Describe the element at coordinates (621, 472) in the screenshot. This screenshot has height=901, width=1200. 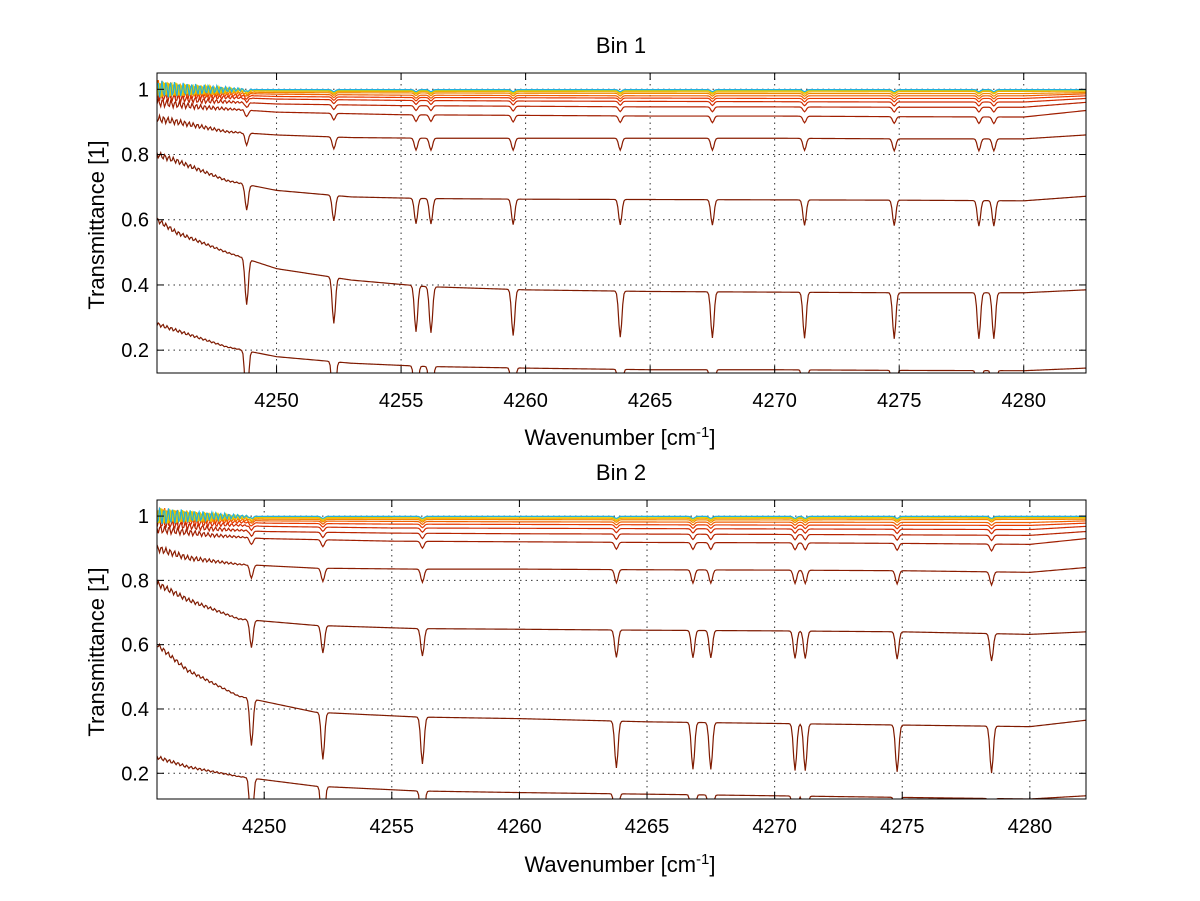
I see `chart-title: Bin 2` at that location.